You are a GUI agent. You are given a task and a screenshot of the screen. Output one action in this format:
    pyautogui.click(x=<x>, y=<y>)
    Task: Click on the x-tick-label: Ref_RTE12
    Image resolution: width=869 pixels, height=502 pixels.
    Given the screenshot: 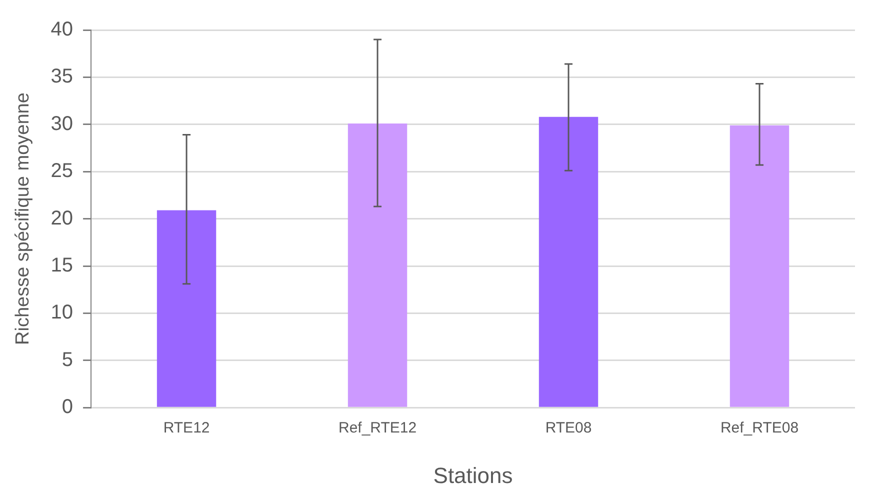 What is the action you would take?
    pyautogui.click(x=377, y=428)
    